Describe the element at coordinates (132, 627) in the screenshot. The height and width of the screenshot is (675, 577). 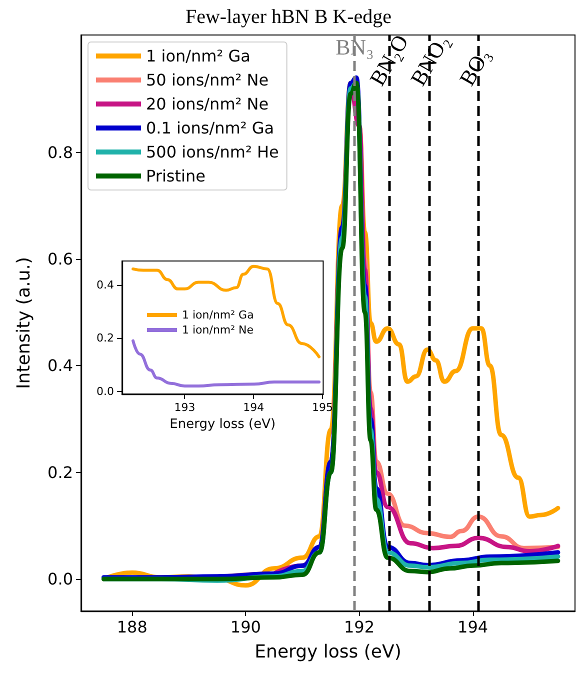
I see `x-tick-label: 188` at that location.